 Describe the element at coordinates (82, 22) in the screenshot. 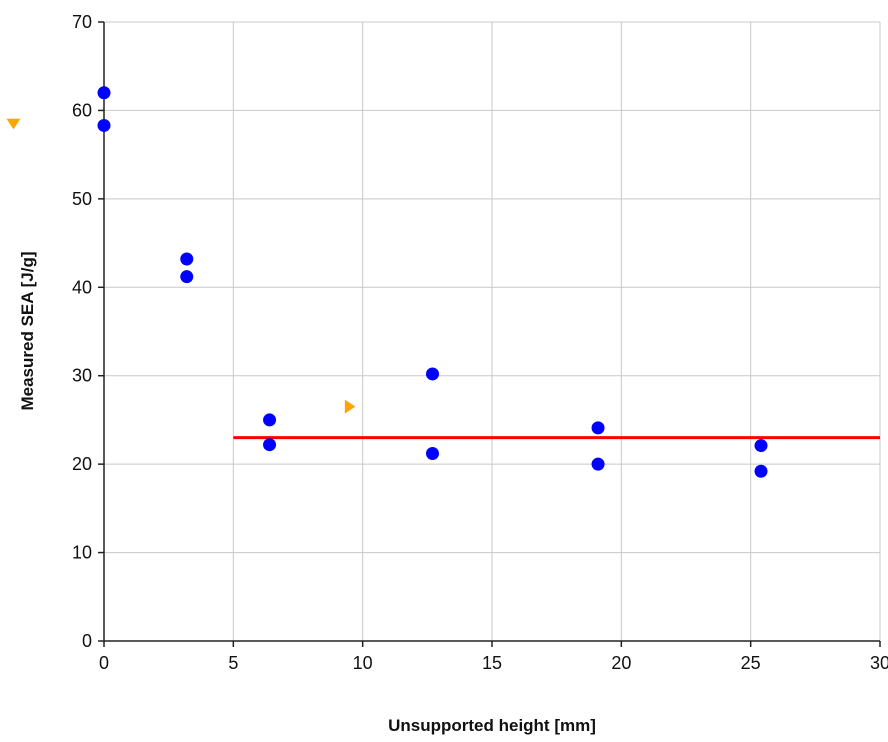

I see `y-tick-label: 70` at that location.